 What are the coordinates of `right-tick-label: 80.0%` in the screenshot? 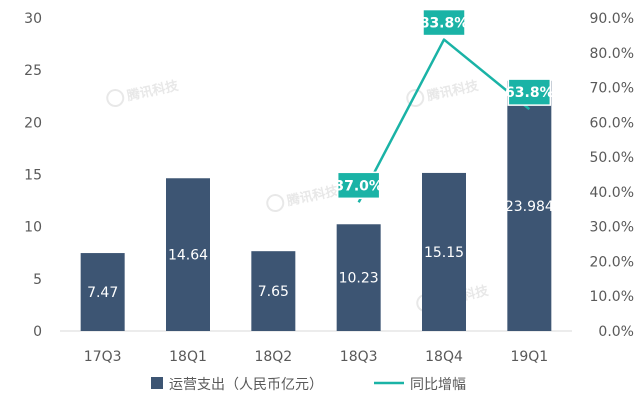 It's located at (612, 54).